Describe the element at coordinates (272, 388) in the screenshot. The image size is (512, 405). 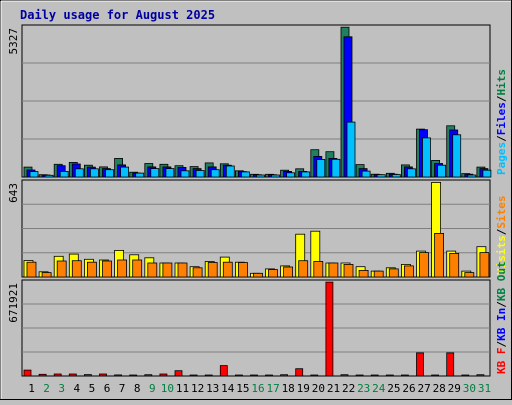
I see `x-tick-label-17: 17` at that location.